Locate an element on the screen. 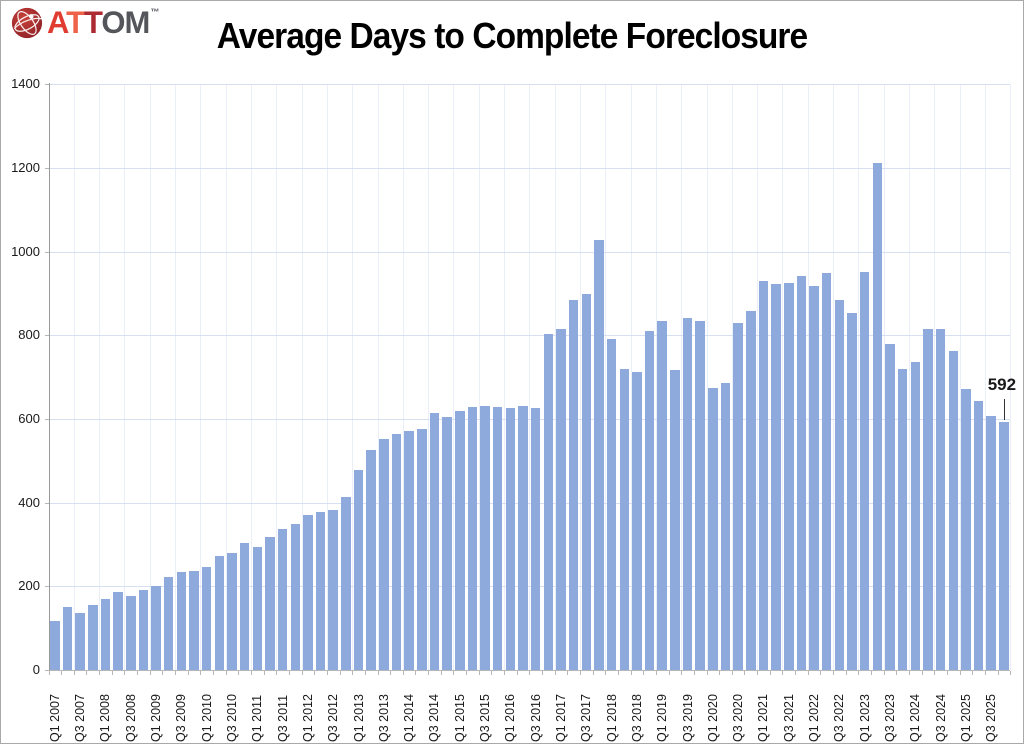  x-axis-tick-label: Q3 2014 is located at coordinates (434, 718).